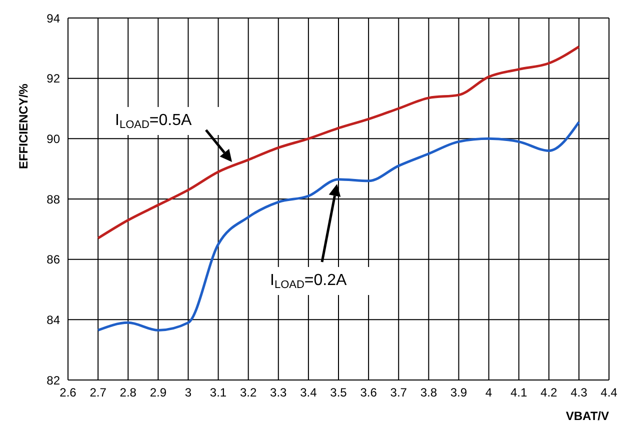 This screenshot has height=438, width=637. Describe the element at coordinates (53, 380) in the screenshot. I see `y-tick-label: 82` at that location.